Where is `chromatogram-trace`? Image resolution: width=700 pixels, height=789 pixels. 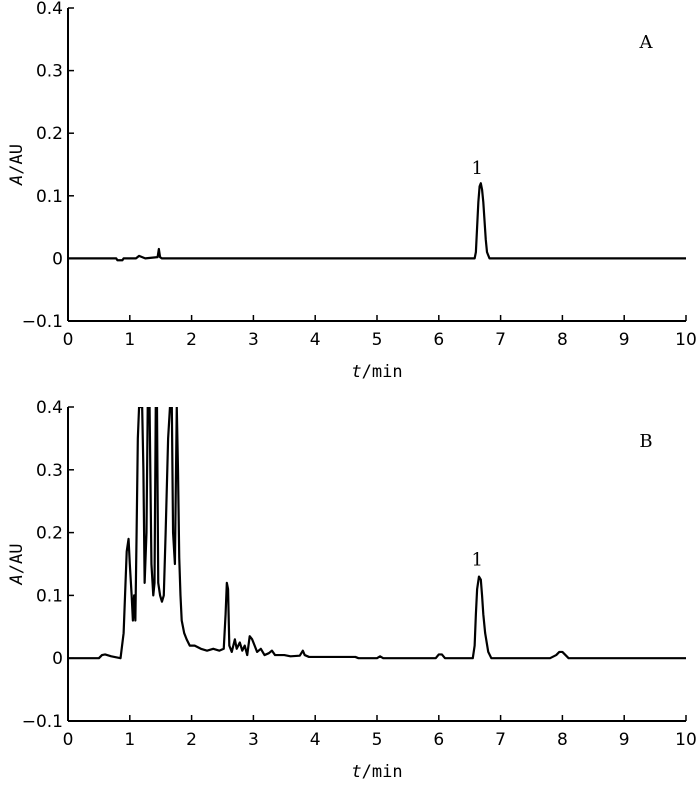 chromatogram-trace is located at coordinates (377, 222).